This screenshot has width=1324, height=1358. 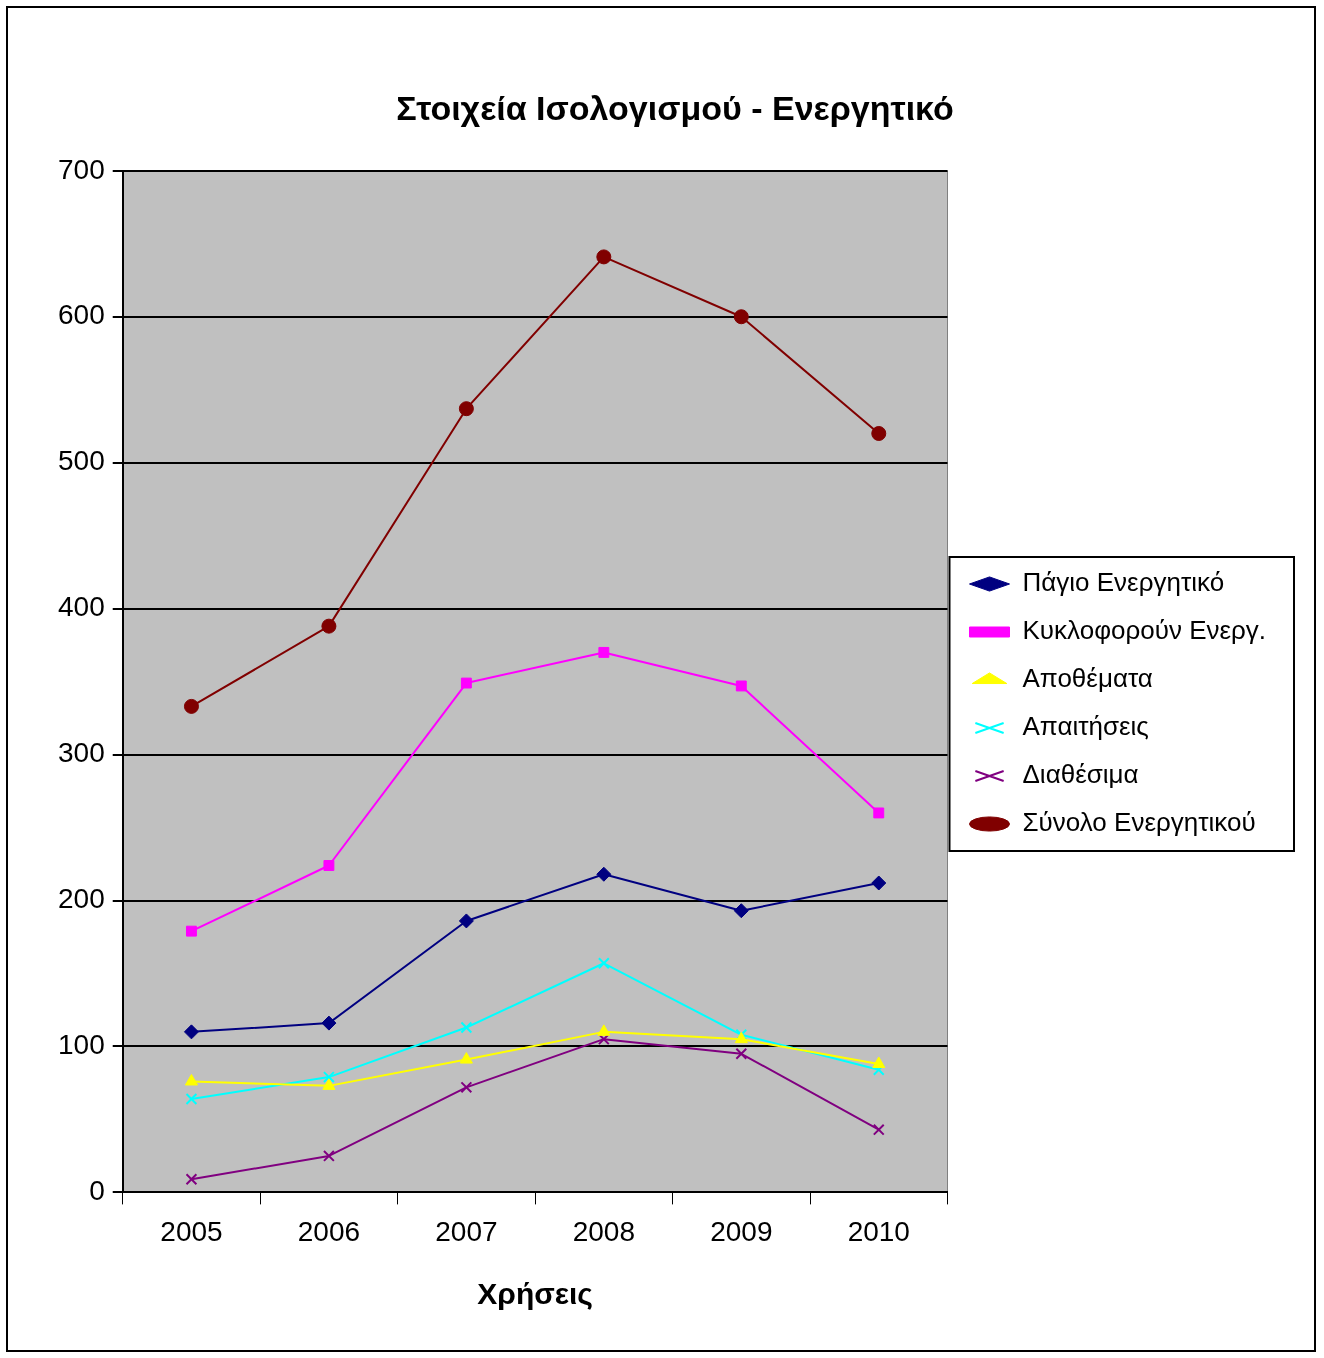 What do you see at coordinates (466, 1231) in the screenshot?
I see `x-tick-label: 2007` at bounding box center [466, 1231].